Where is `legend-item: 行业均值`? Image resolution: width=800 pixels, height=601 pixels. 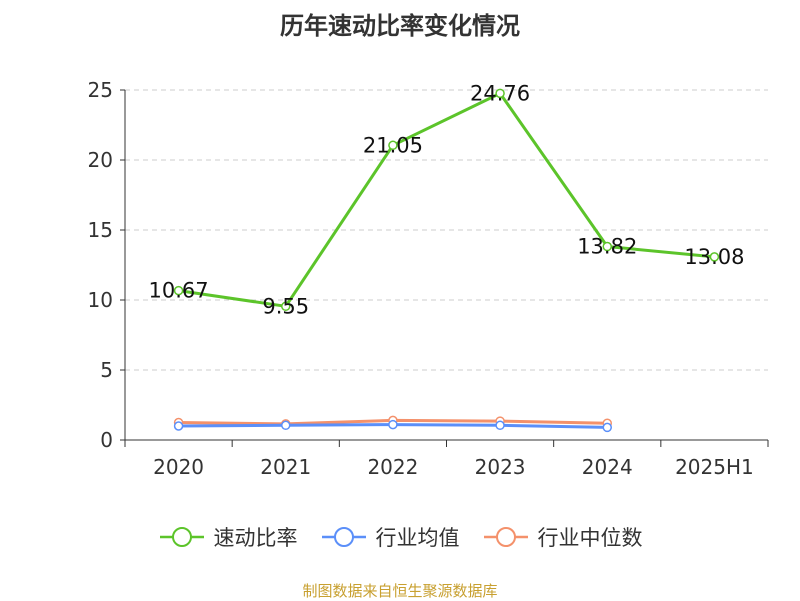
legend-item: 行业均值 is located at coordinates (390, 537).